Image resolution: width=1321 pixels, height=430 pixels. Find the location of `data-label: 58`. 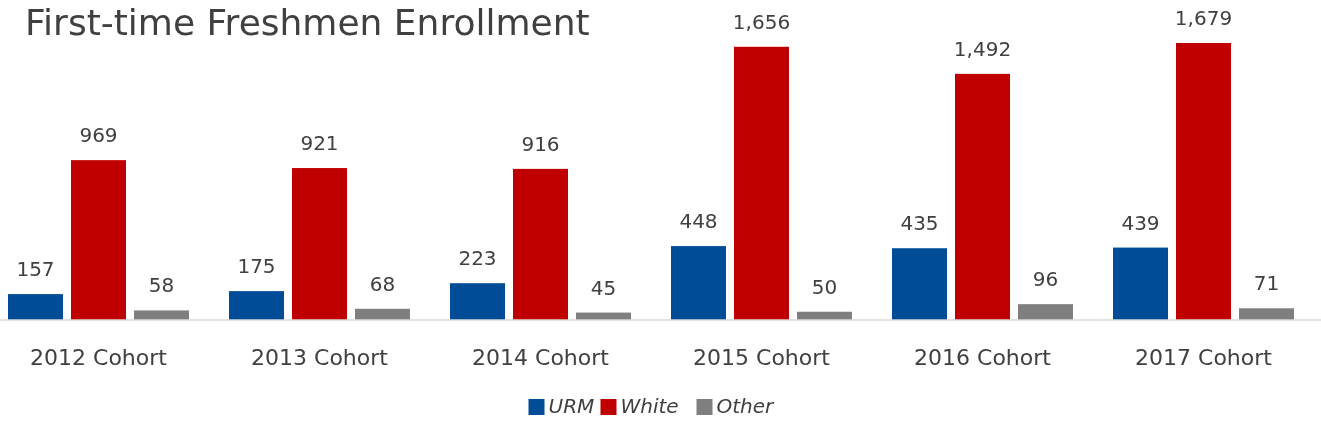

data-label: 58 is located at coordinates (161, 285).